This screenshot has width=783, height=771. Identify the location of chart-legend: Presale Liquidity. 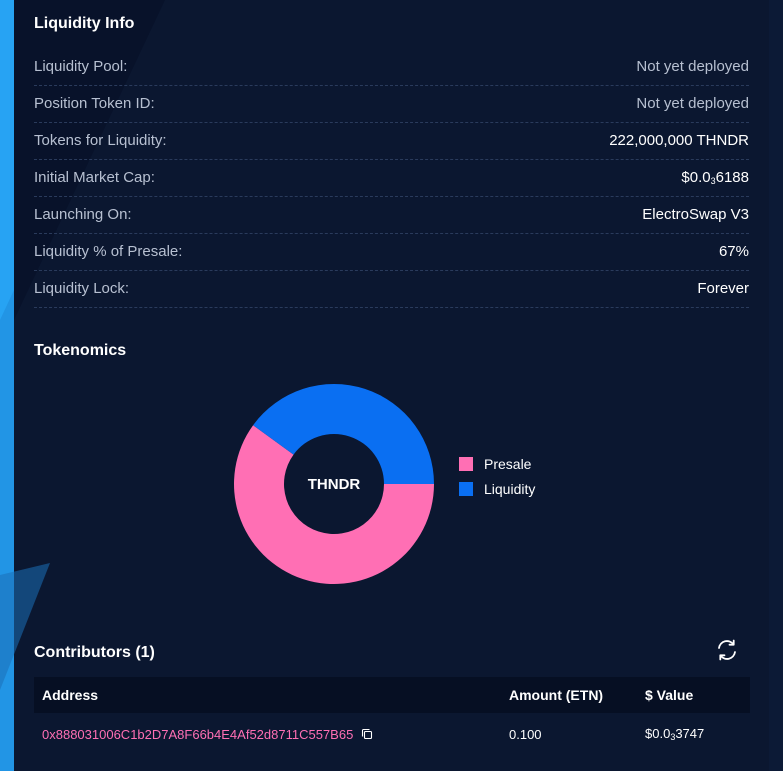
(497, 476).